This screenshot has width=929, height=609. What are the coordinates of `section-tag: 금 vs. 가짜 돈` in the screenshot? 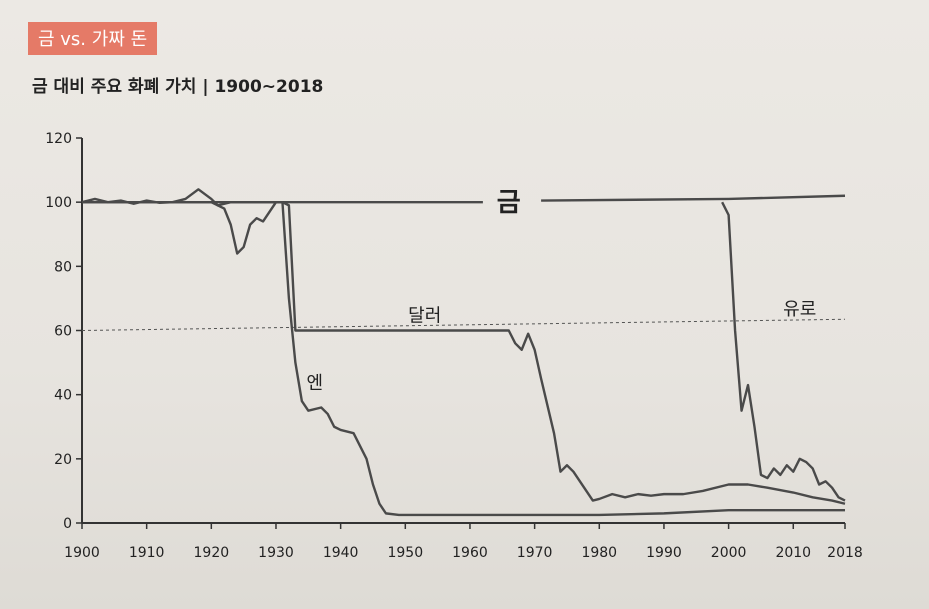 It's located at (93, 38).